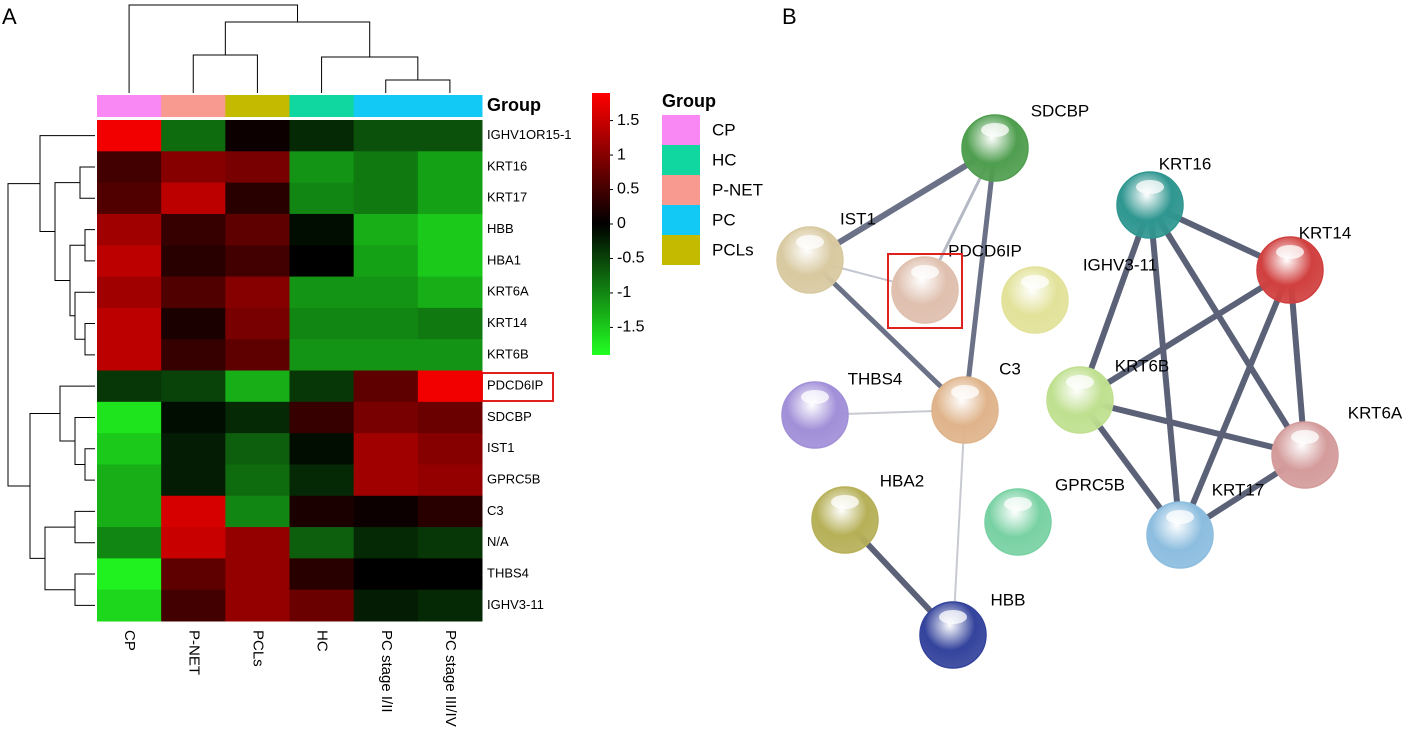 The height and width of the screenshot is (742, 1412). What do you see at coordinates (450, 678) in the screenshot?
I see `column-label: PC stage III/IV` at bounding box center [450, 678].